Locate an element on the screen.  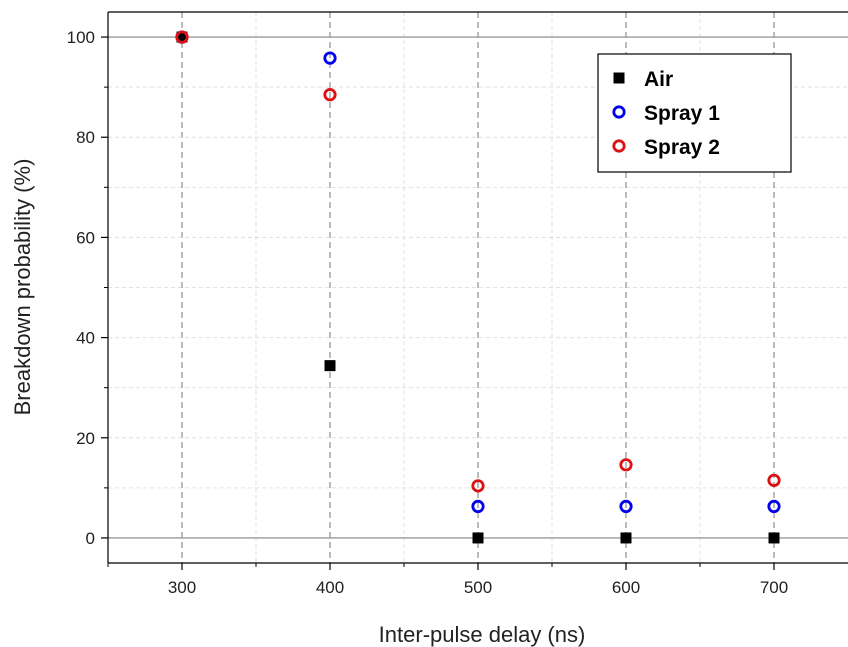
y-tick-label: 80 is located at coordinates (85, 137).